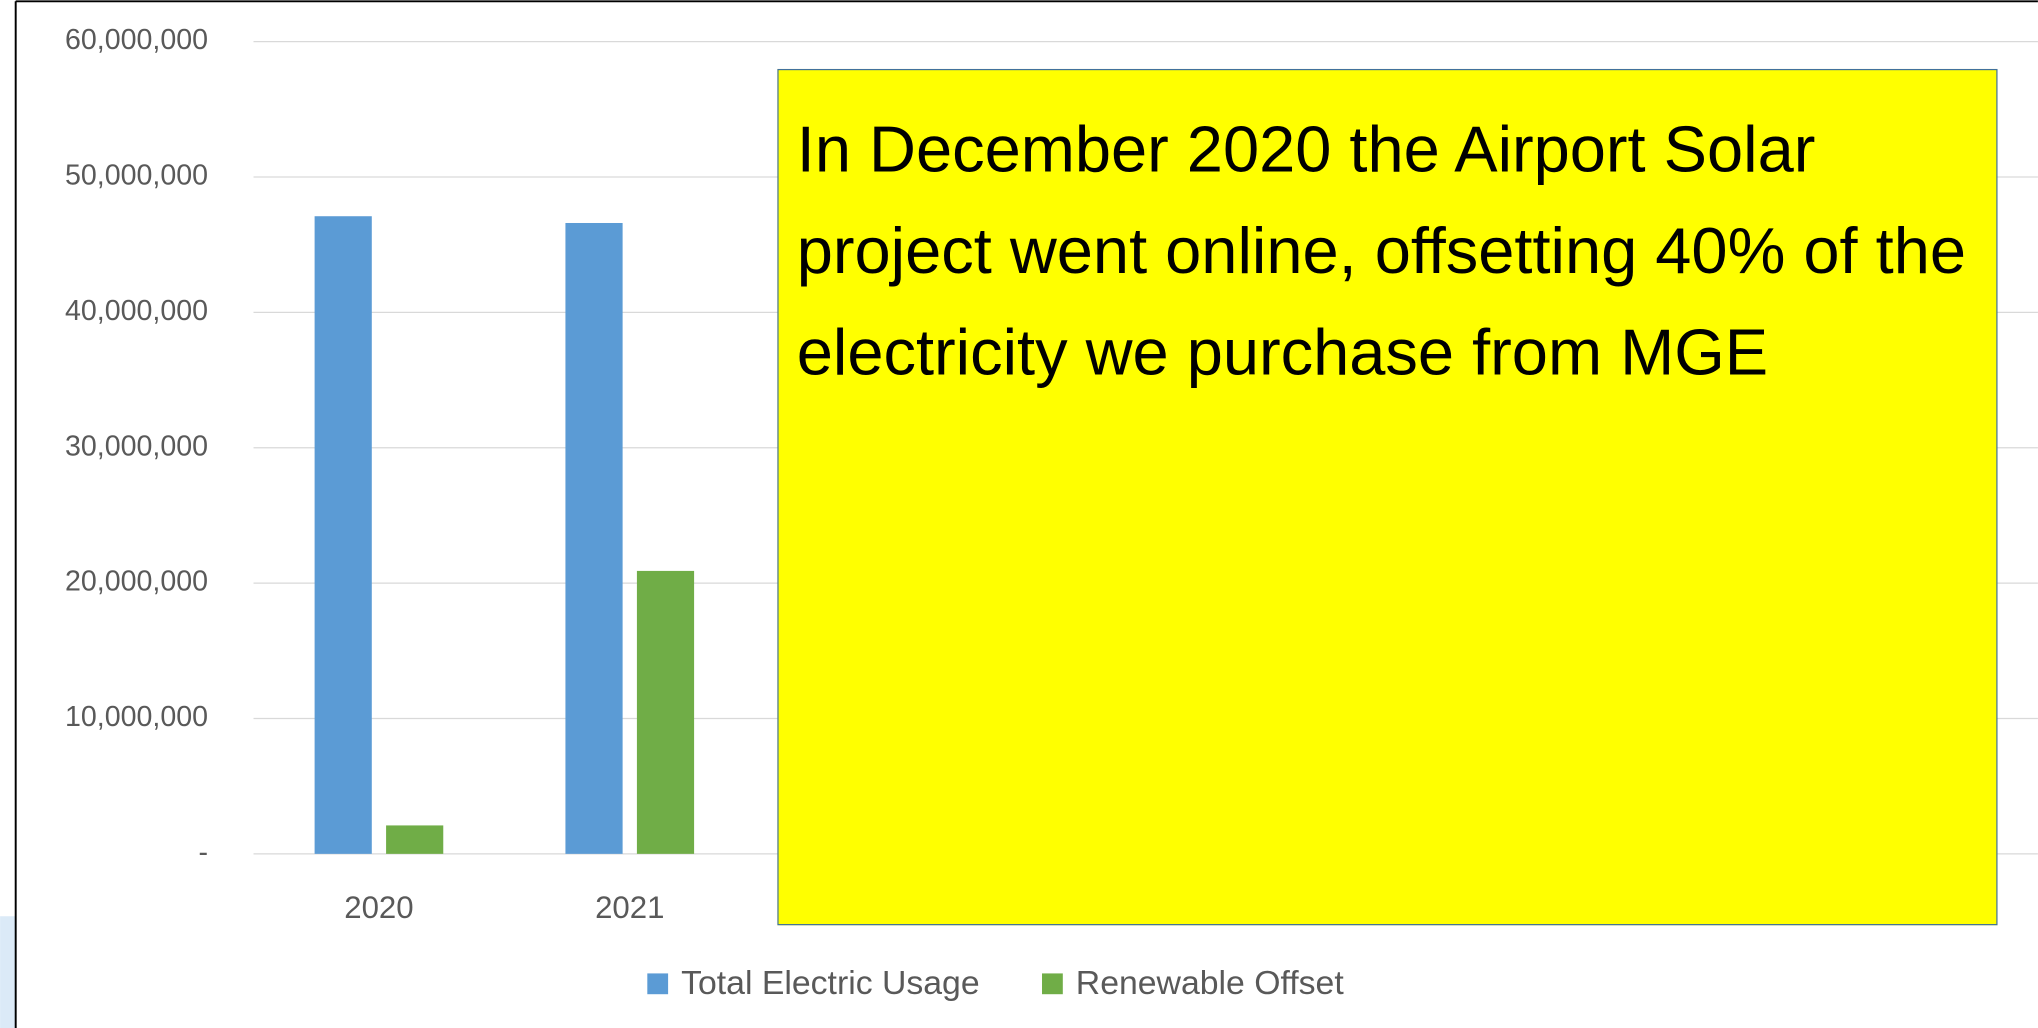  Describe the element at coordinates (378, 907) in the screenshot. I see `x-tick-label: 2020` at that location.